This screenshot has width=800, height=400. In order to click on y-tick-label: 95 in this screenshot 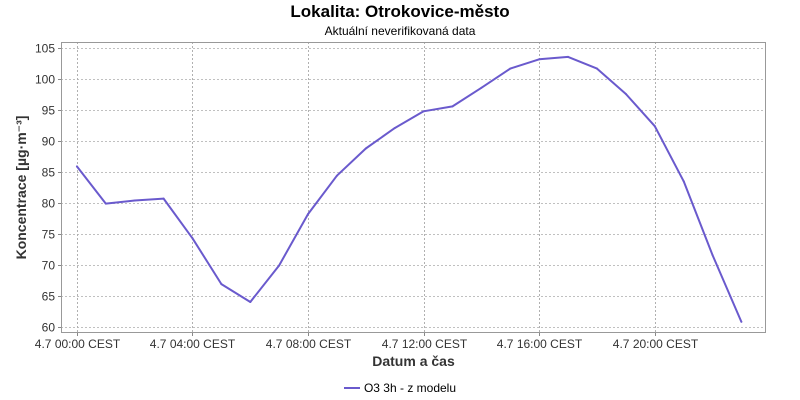, I will do `click(49, 111)`.